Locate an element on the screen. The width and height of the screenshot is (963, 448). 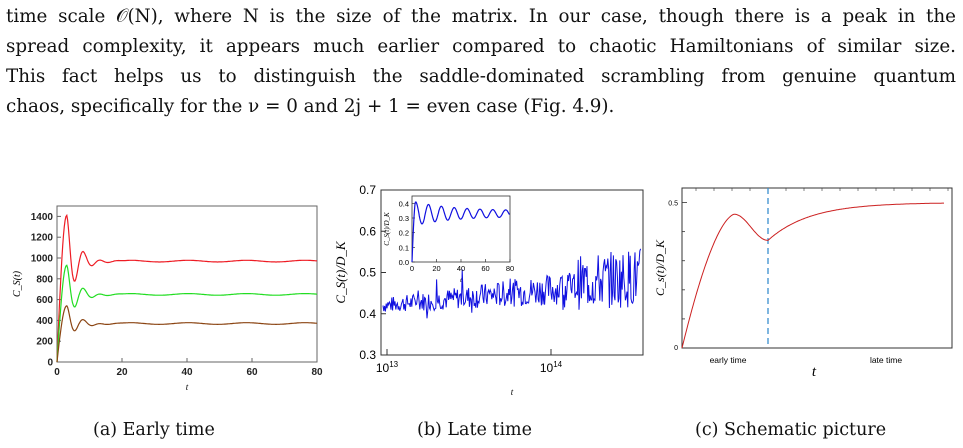
x-tick-label: 40 is located at coordinates (187, 372).